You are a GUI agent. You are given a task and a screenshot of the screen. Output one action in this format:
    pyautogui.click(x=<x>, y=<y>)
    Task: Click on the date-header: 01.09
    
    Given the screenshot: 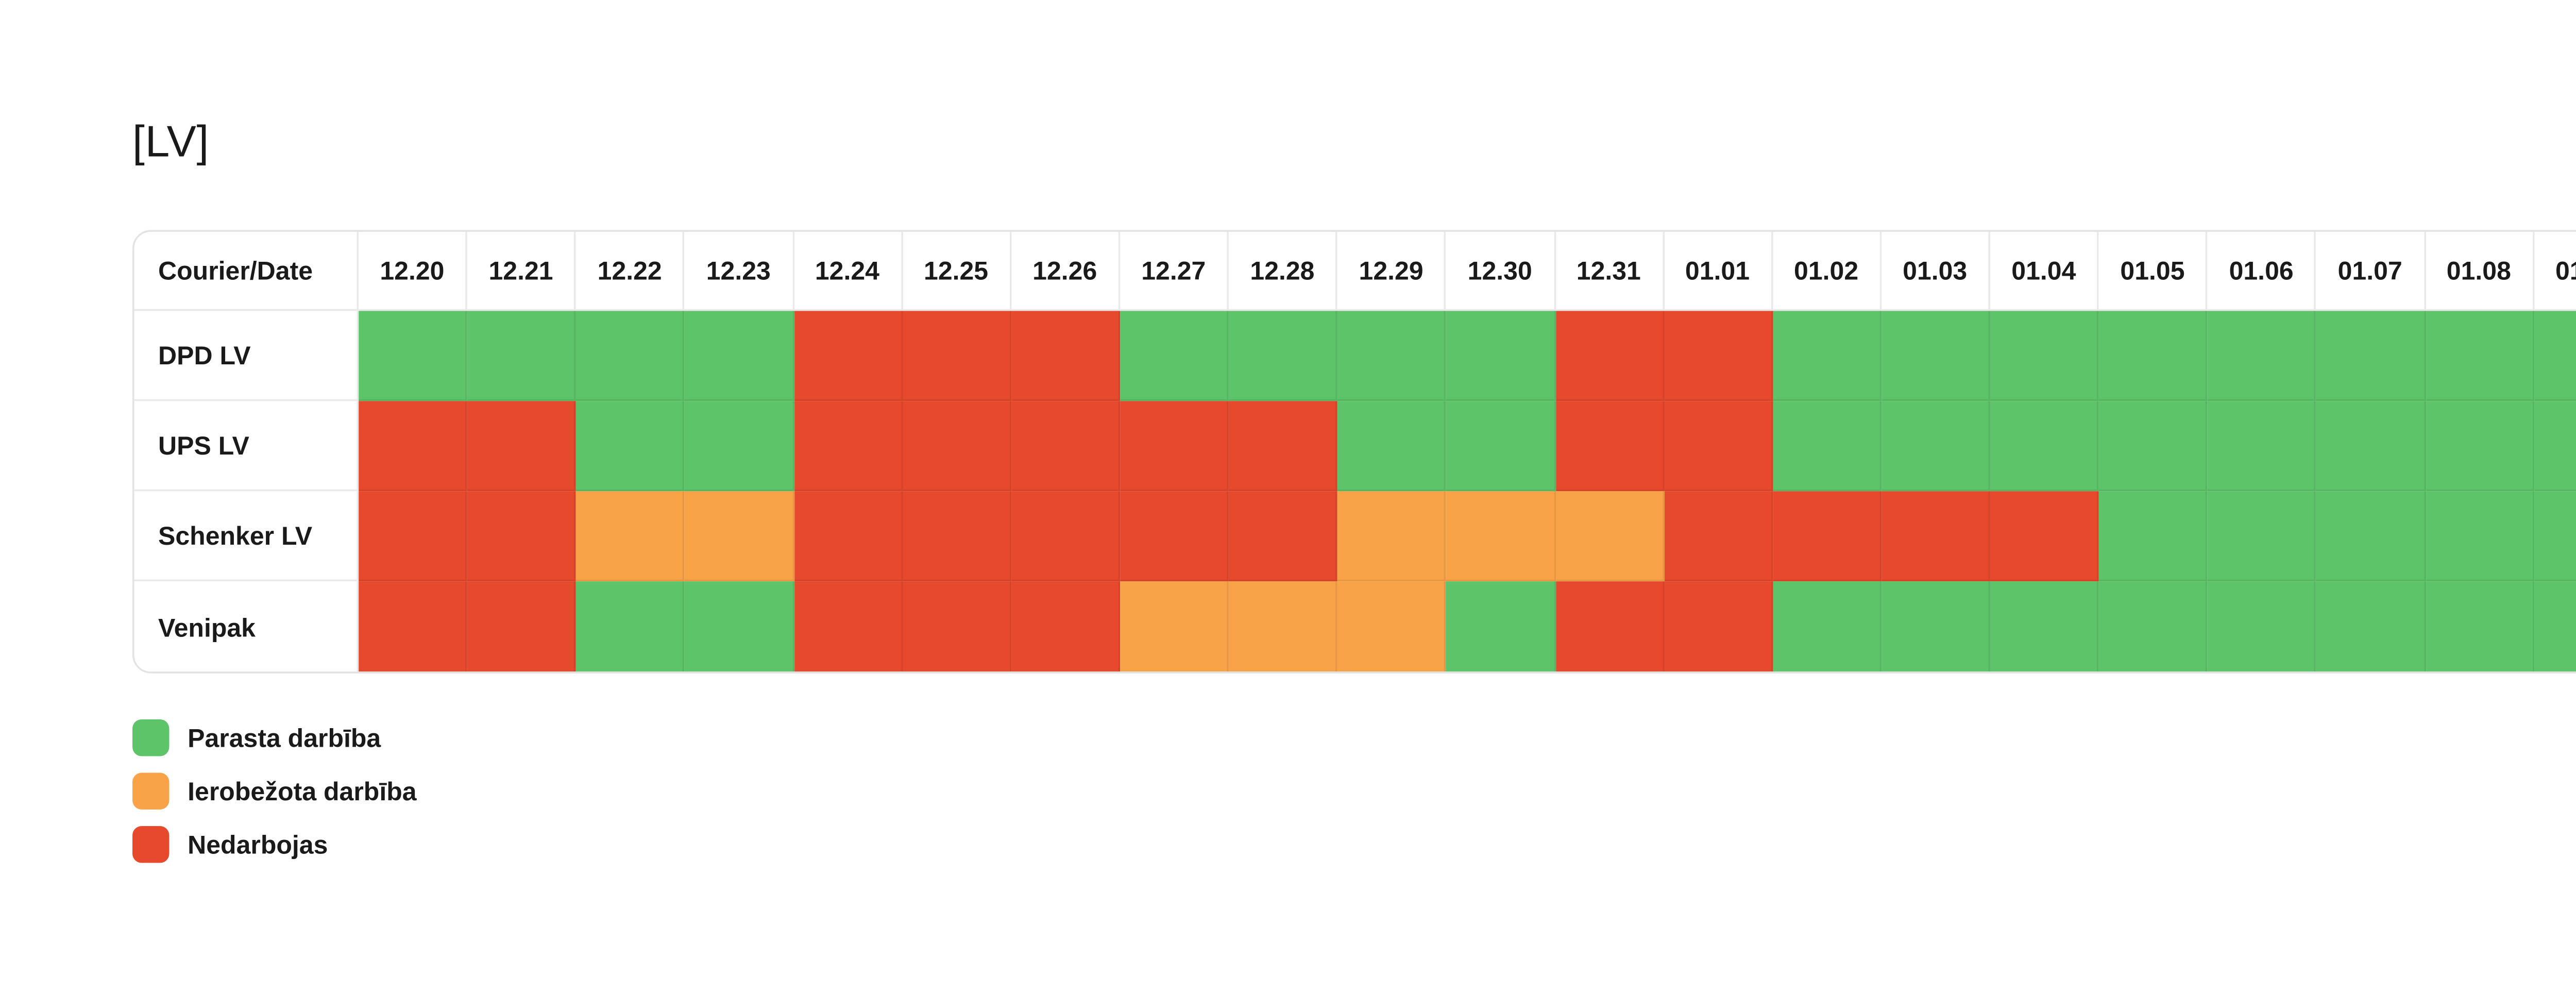 What is the action you would take?
    pyautogui.click(x=2555, y=271)
    